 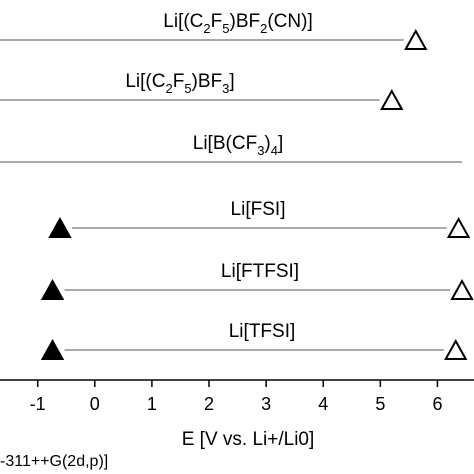 What do you see at coordinates (266, 404) in the screenshot?
I see `x-tick-label: 3` at bounding box center [266, 404].